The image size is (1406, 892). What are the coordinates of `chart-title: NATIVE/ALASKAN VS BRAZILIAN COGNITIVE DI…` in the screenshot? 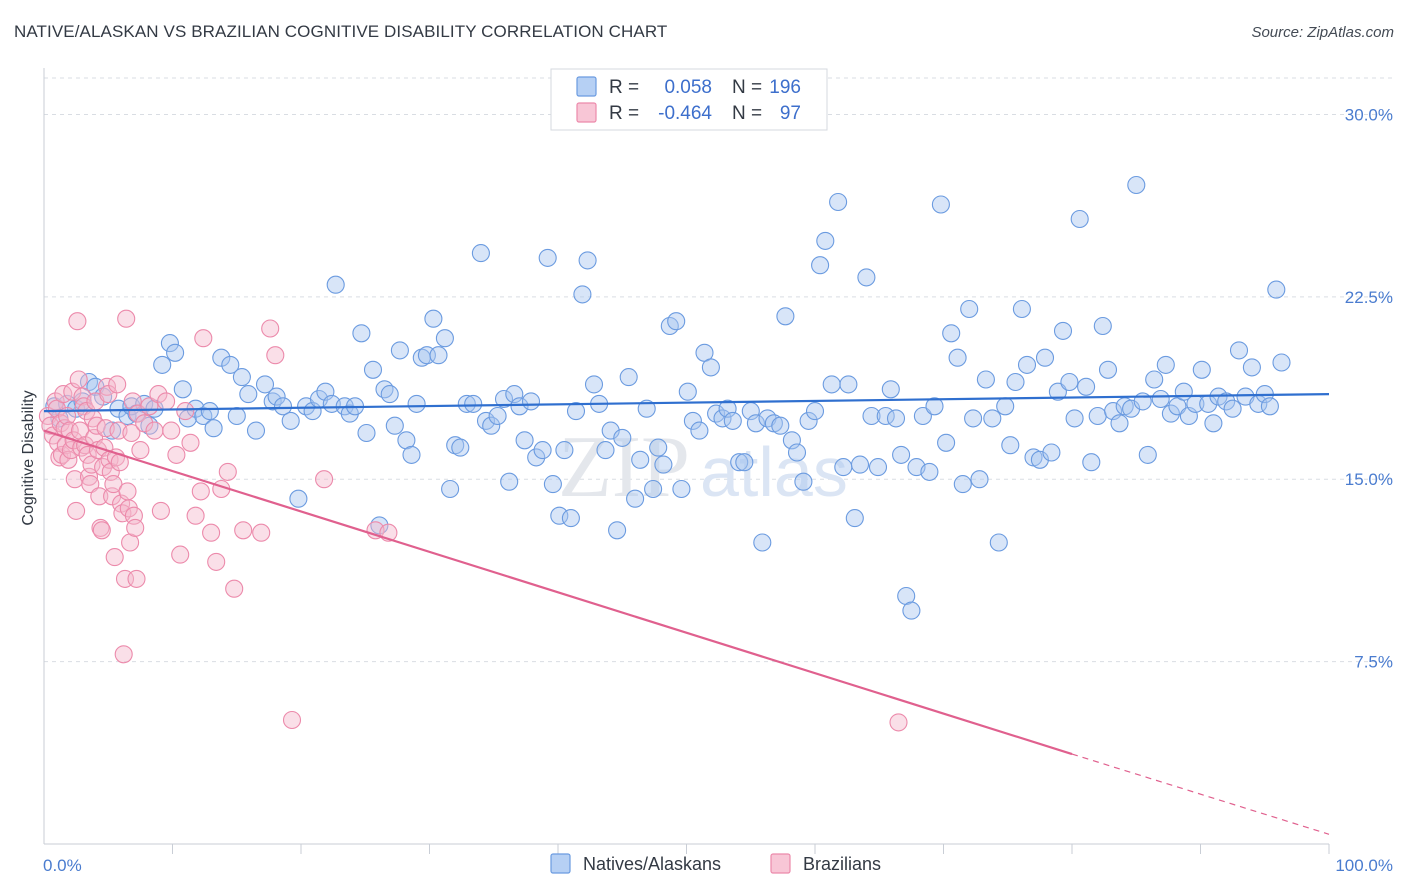 It's located at (341, 31).